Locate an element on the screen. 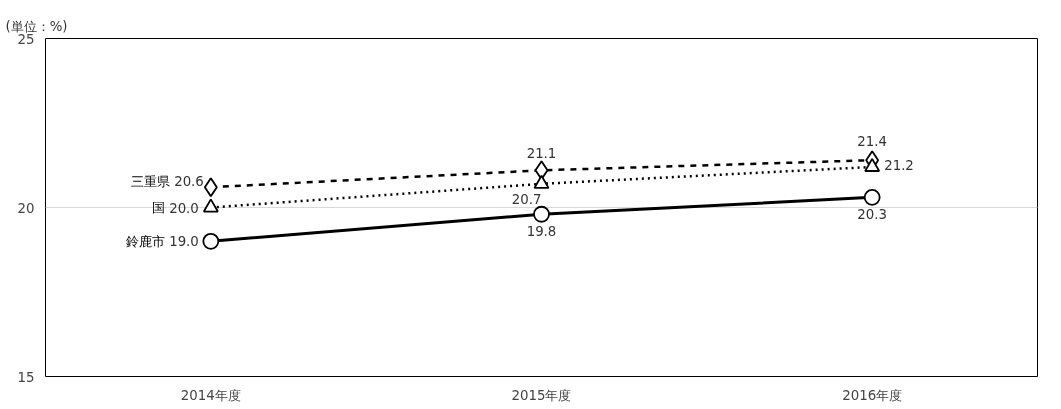 Image resolution: width=1061 pixels, height=409 pixels. text: 三重県 is located at coordinates (150, 181).